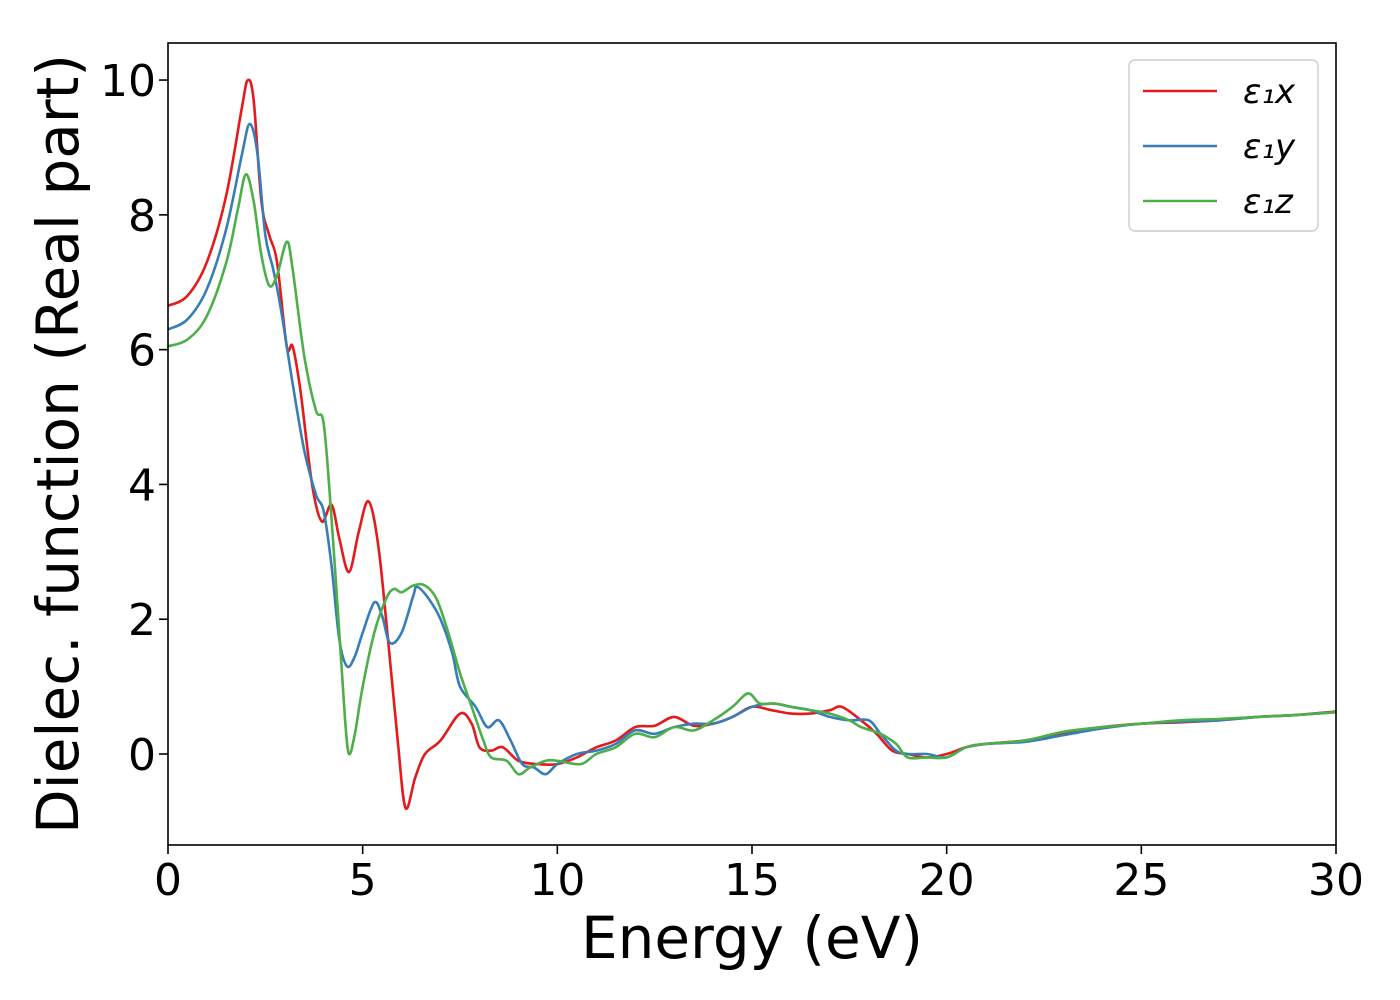  I want to click on y-tick-label: 0, so click(142, 755).